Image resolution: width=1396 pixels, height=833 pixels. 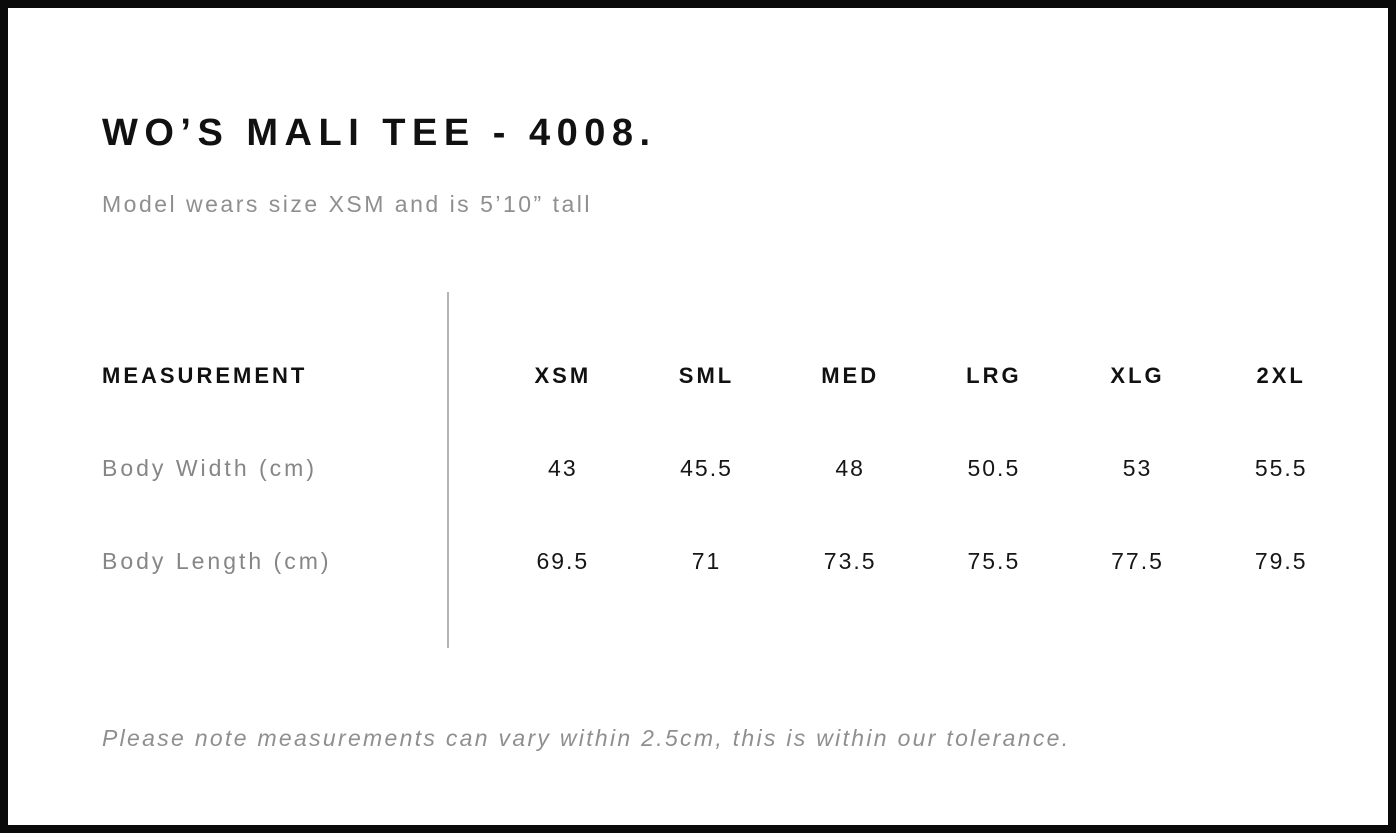 What do you see at coordinates (706, 468) in the screenshot?
I see `size-value-cell: 45.5` at bounding box center [706, 468].